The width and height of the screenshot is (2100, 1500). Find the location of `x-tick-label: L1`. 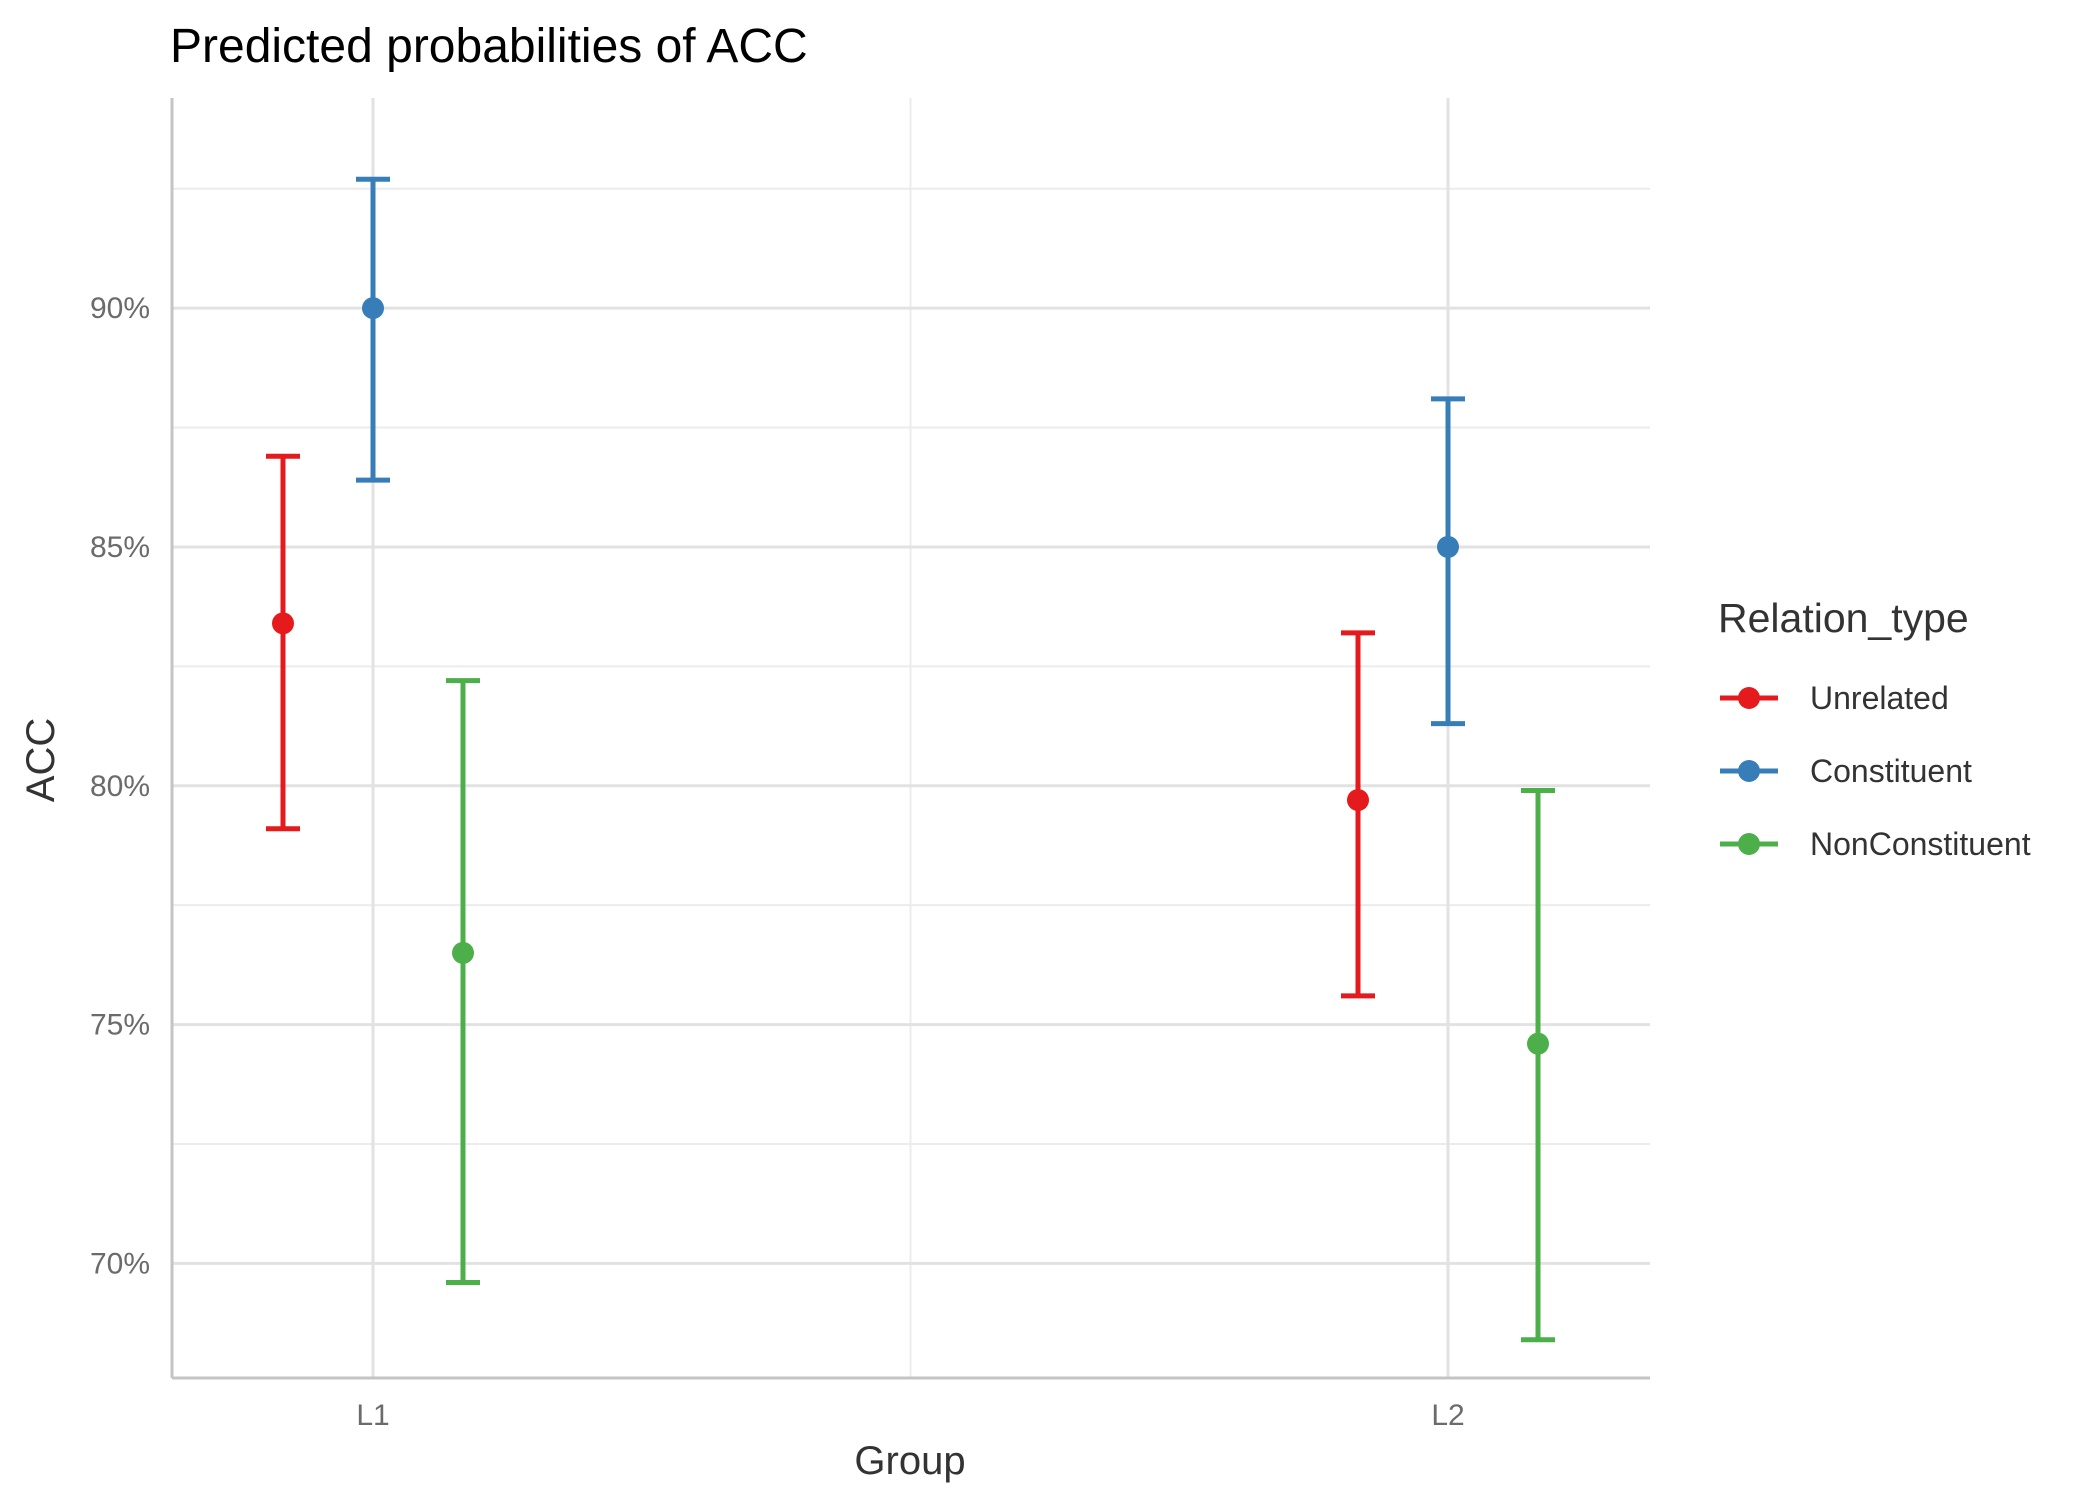

x-tick-label: L1 is located at coordinates (372, 1415).